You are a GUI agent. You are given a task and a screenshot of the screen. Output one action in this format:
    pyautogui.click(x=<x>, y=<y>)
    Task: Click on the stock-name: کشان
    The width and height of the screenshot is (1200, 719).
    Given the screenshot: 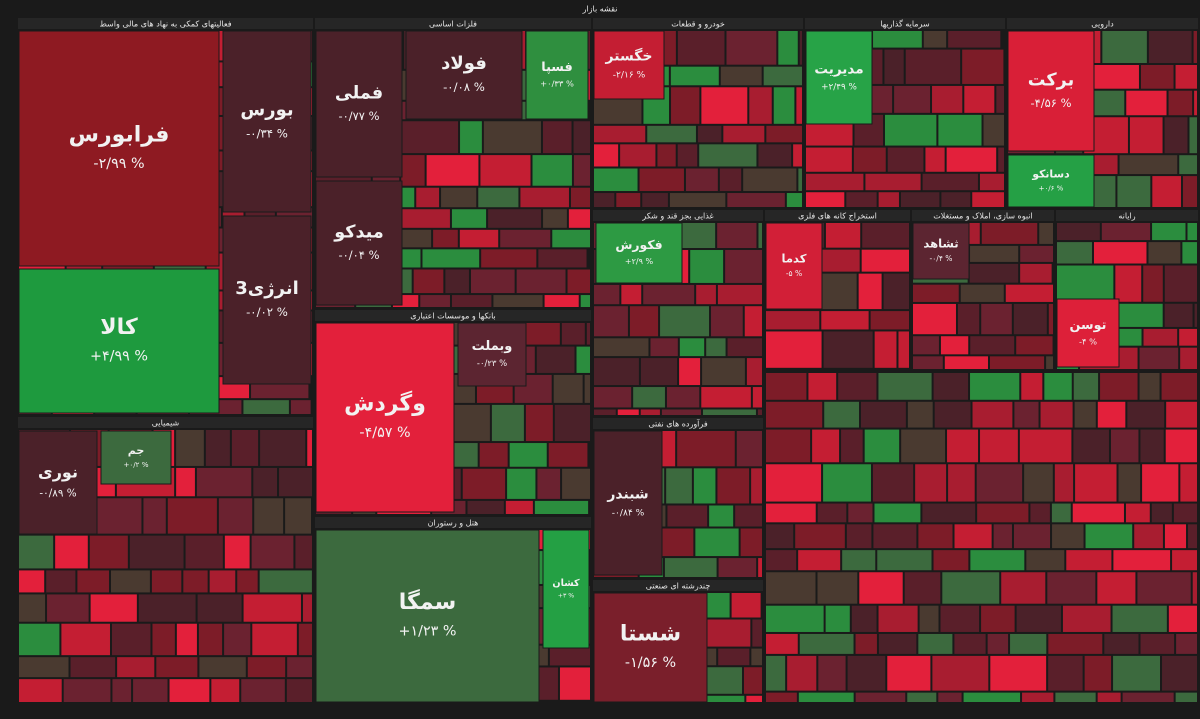 What is the action you would take?
    pyautogui.click(x=566, y=583)
    